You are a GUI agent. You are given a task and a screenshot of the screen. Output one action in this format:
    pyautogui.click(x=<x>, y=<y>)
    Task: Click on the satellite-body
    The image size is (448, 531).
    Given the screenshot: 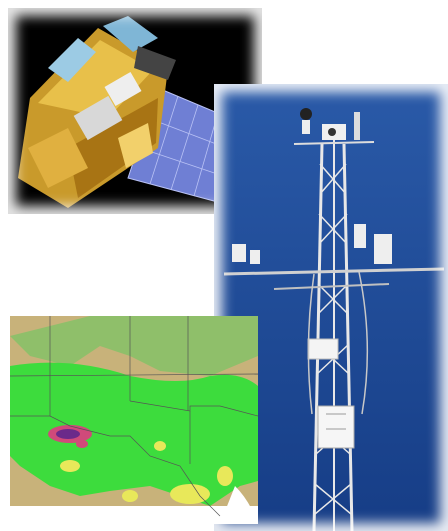 What is the action you would take?
    pyautogui.click(x=97, y=112)
    